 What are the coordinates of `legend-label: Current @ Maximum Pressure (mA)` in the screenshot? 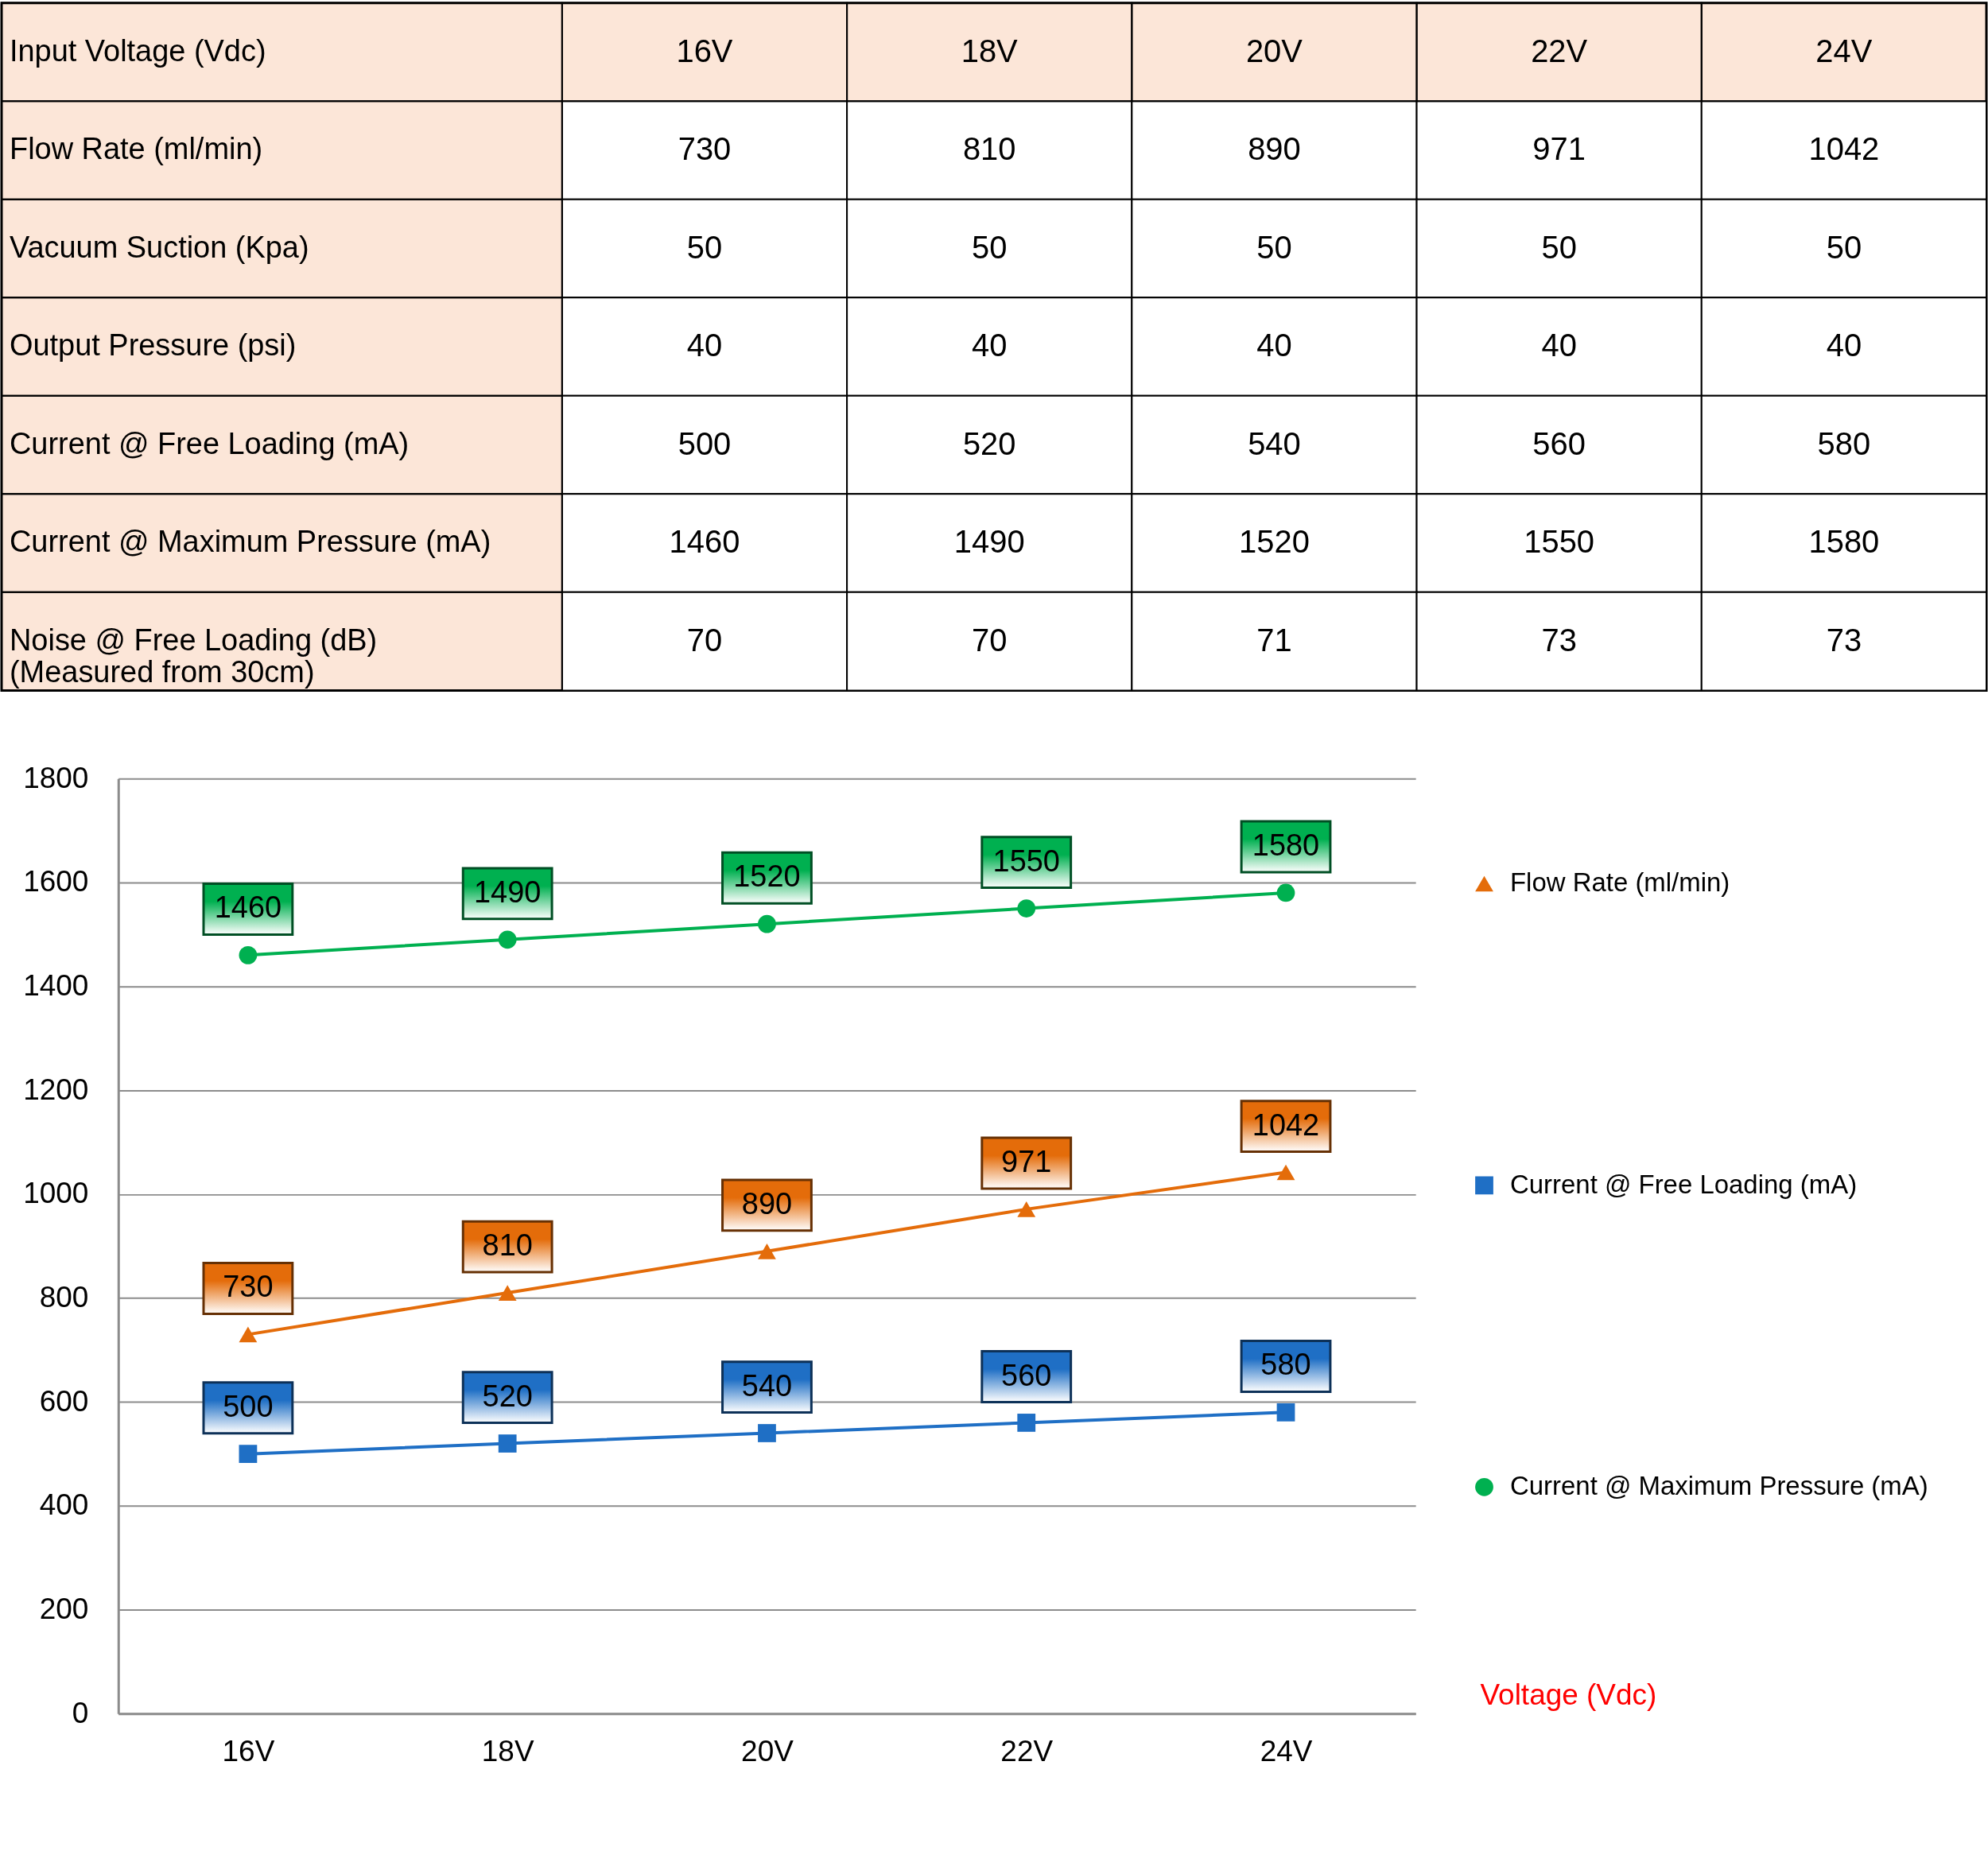 It's located at (1718, 1486).